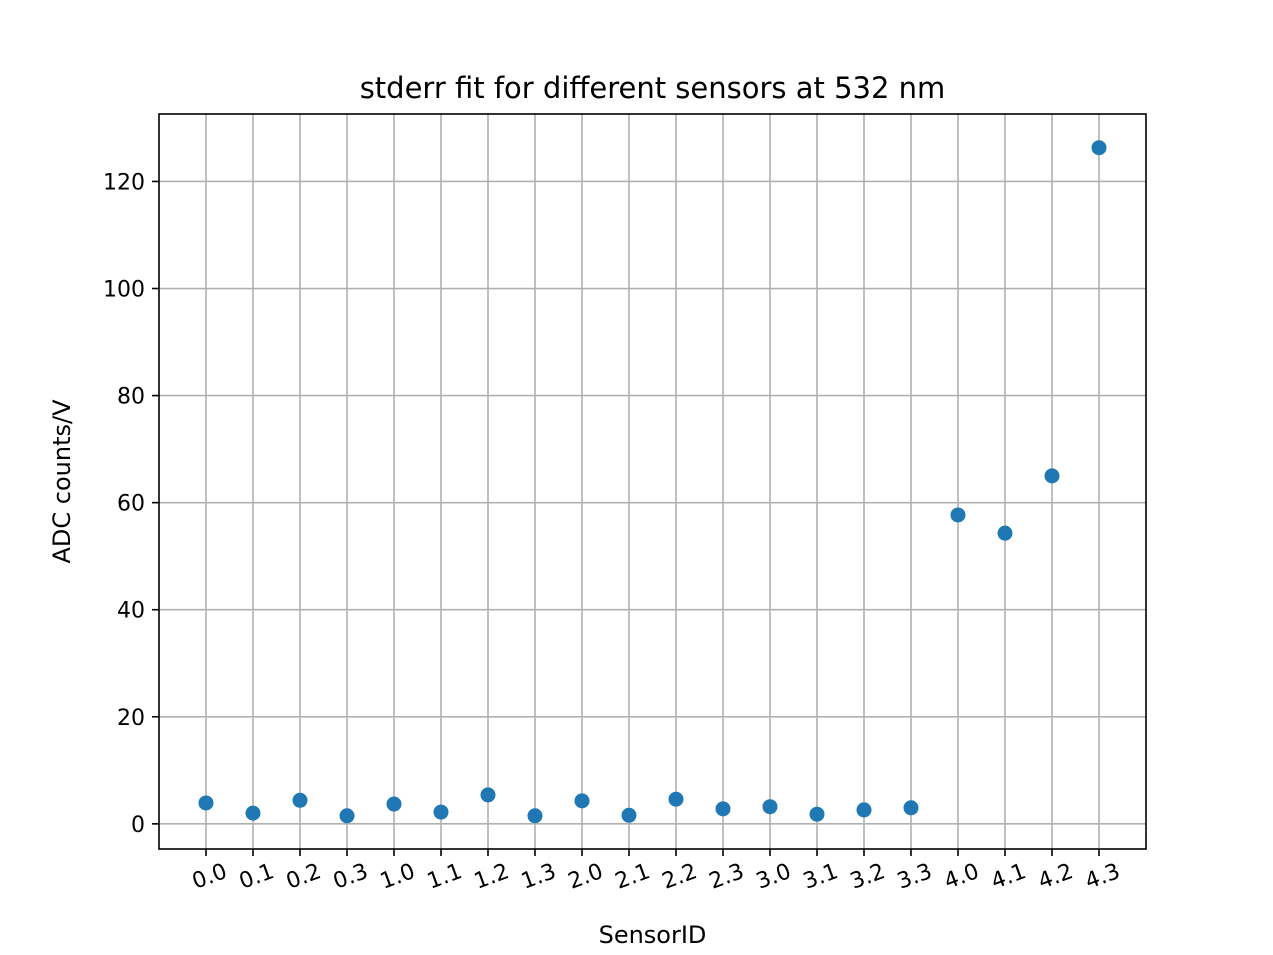 The width and height of the screenshot is (1273, 955). What do you see at coordinates (138, 825) in the screenshot?
I see `y-tick-label: 0` at bounding box center [138, 825].